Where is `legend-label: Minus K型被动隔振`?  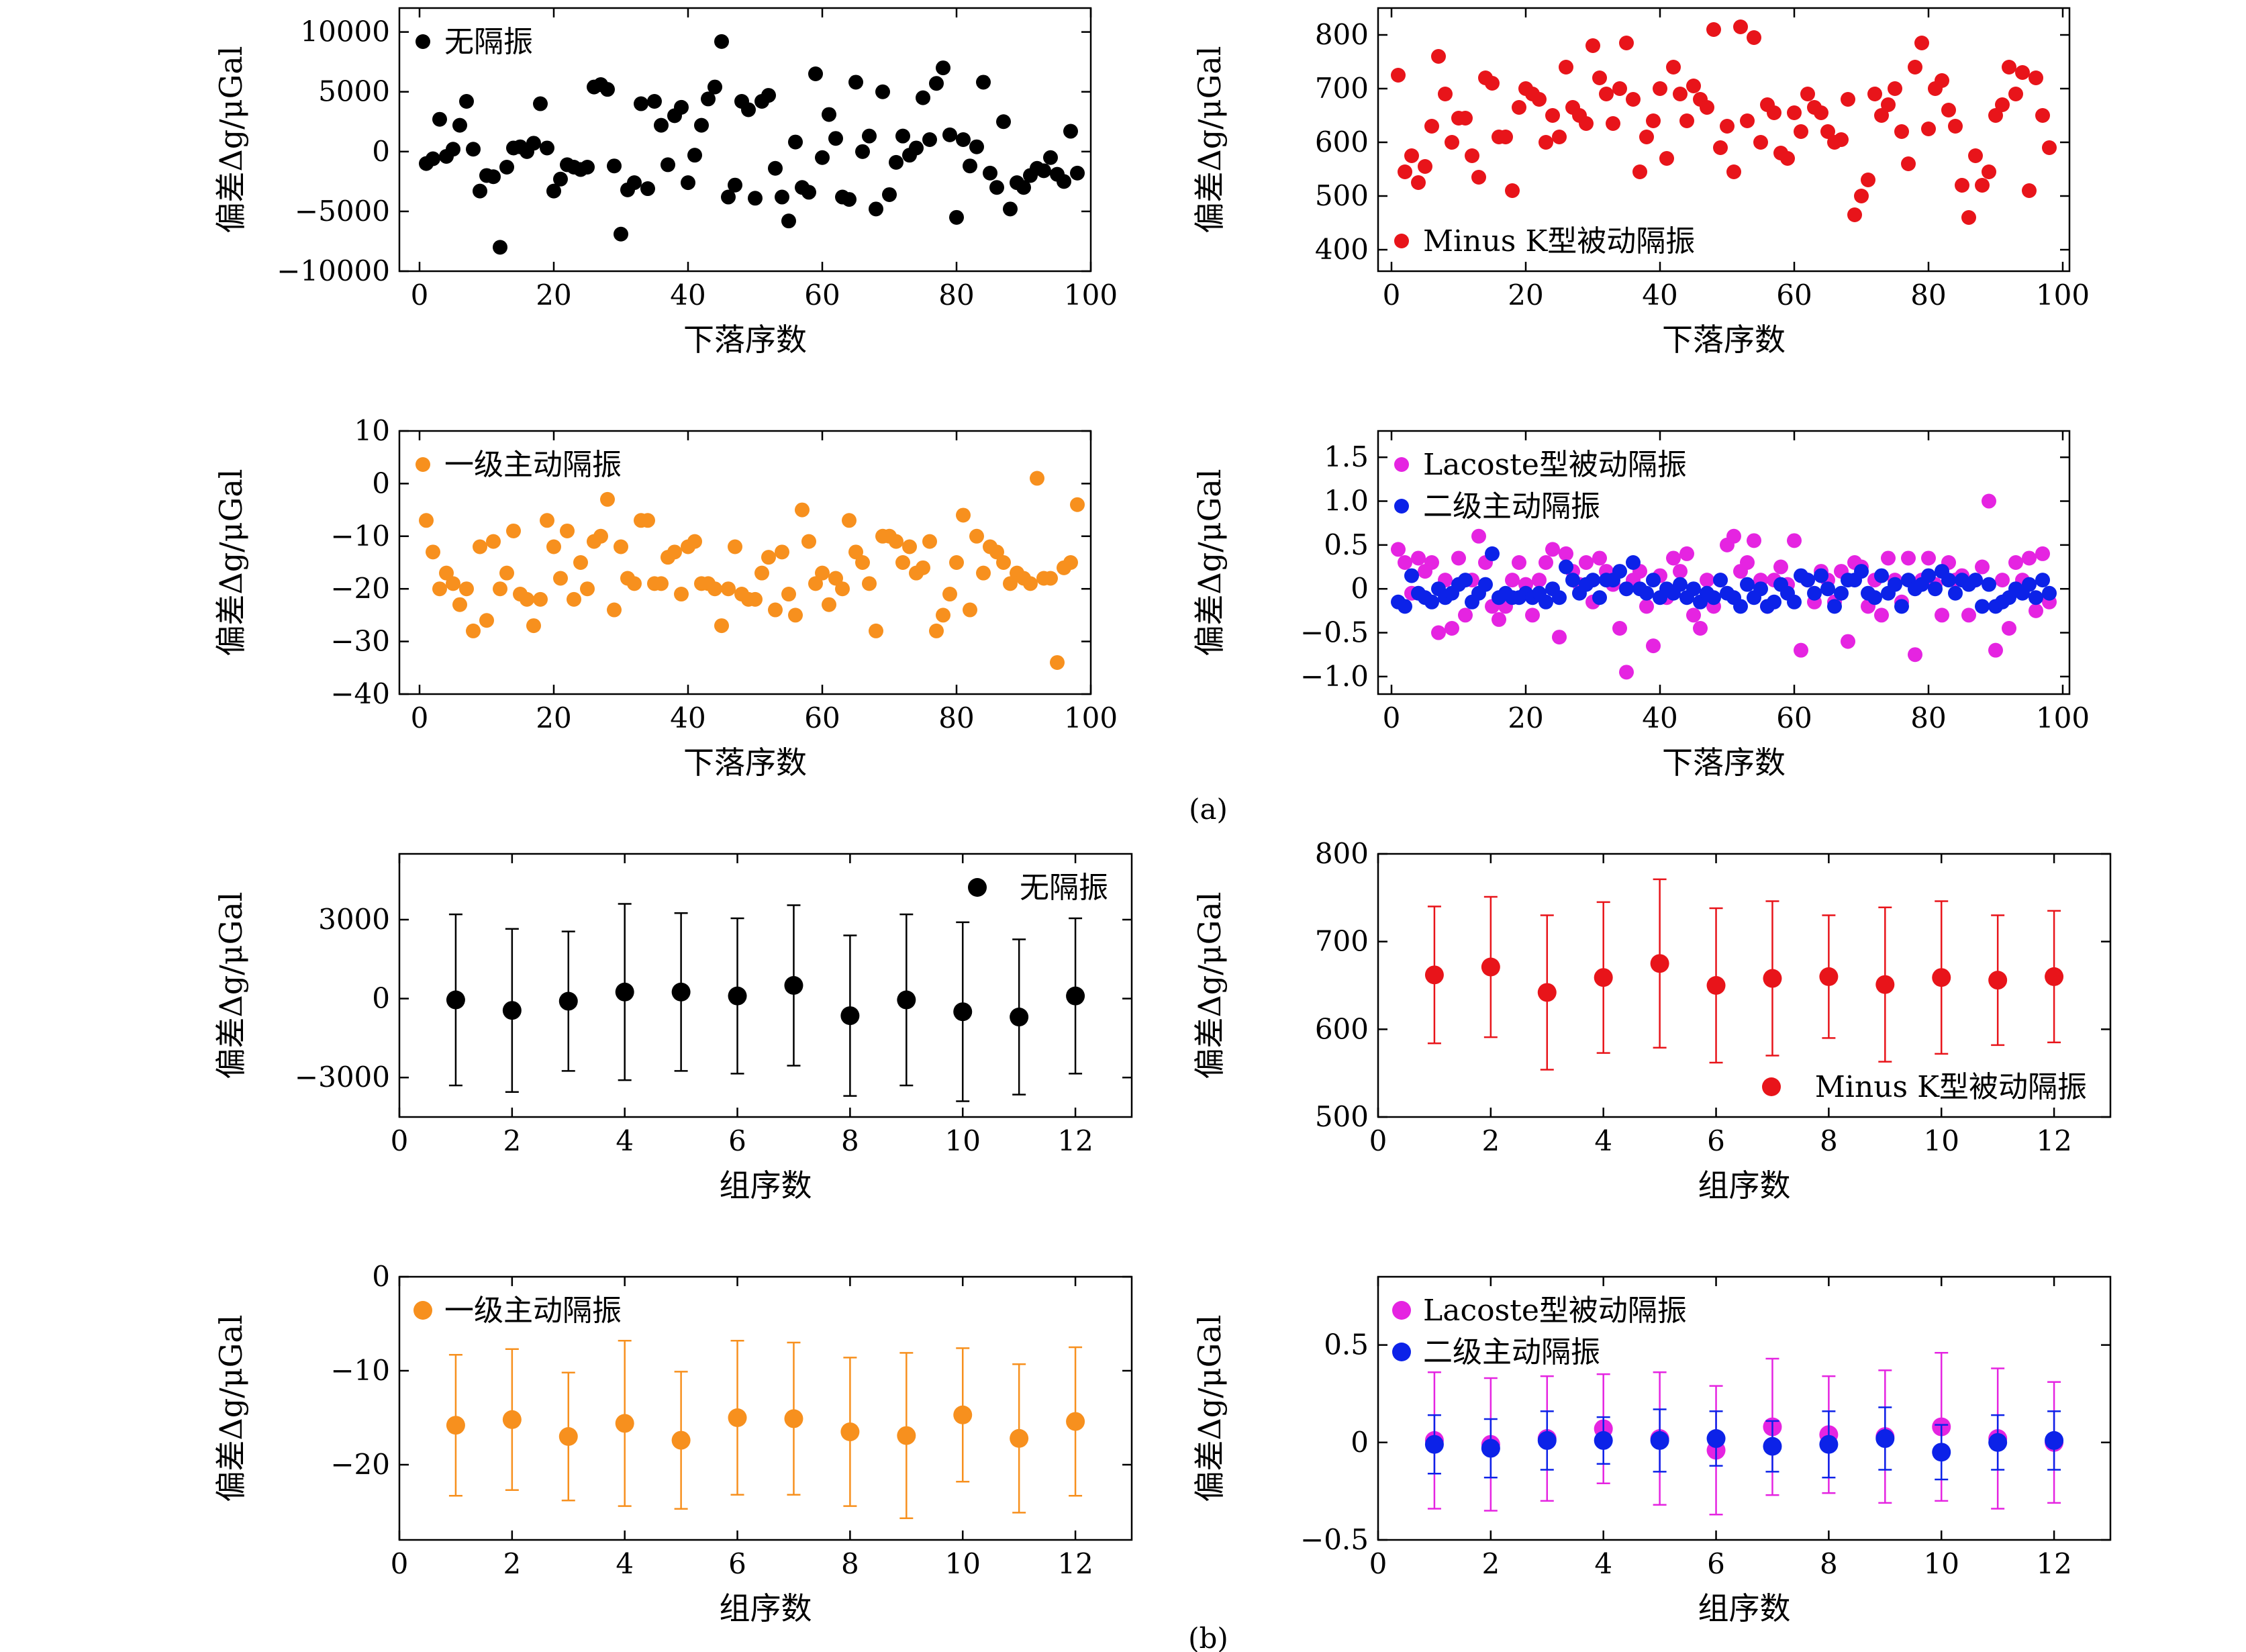
legend-label: Minus K型被动隔振 is located at coordinates (1951, 1087).